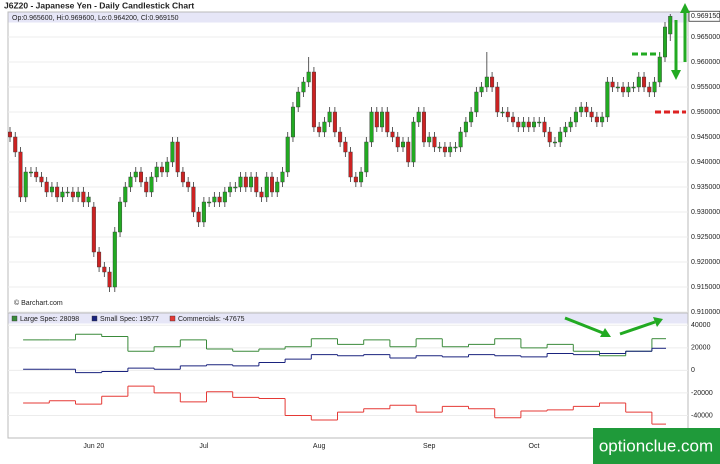 The height and width of the screenshot is (464, 720). I want to click on legend-label: Small Spec: 19577, so click(129, 319).